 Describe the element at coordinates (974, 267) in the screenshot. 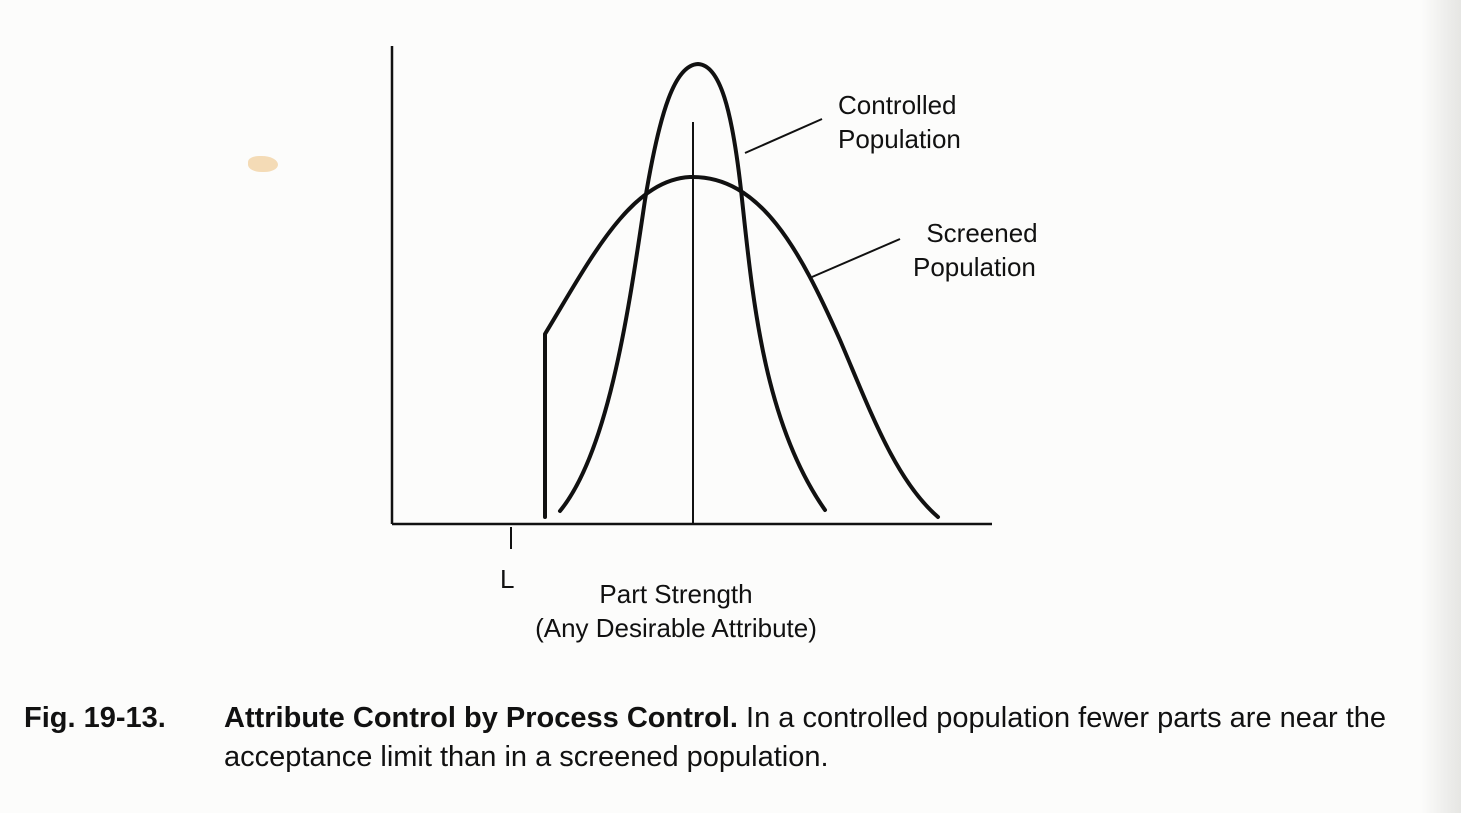

I see `screened-label-line2: Population` at that location.